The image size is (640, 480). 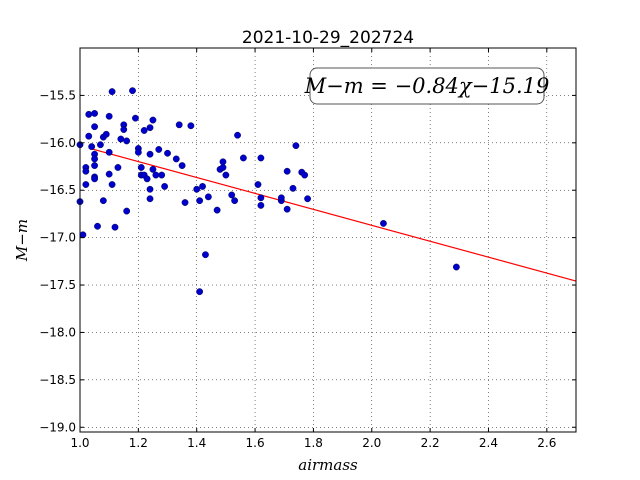 I want to click on x-tick-label: 2.2, so click(x=430, y=443).